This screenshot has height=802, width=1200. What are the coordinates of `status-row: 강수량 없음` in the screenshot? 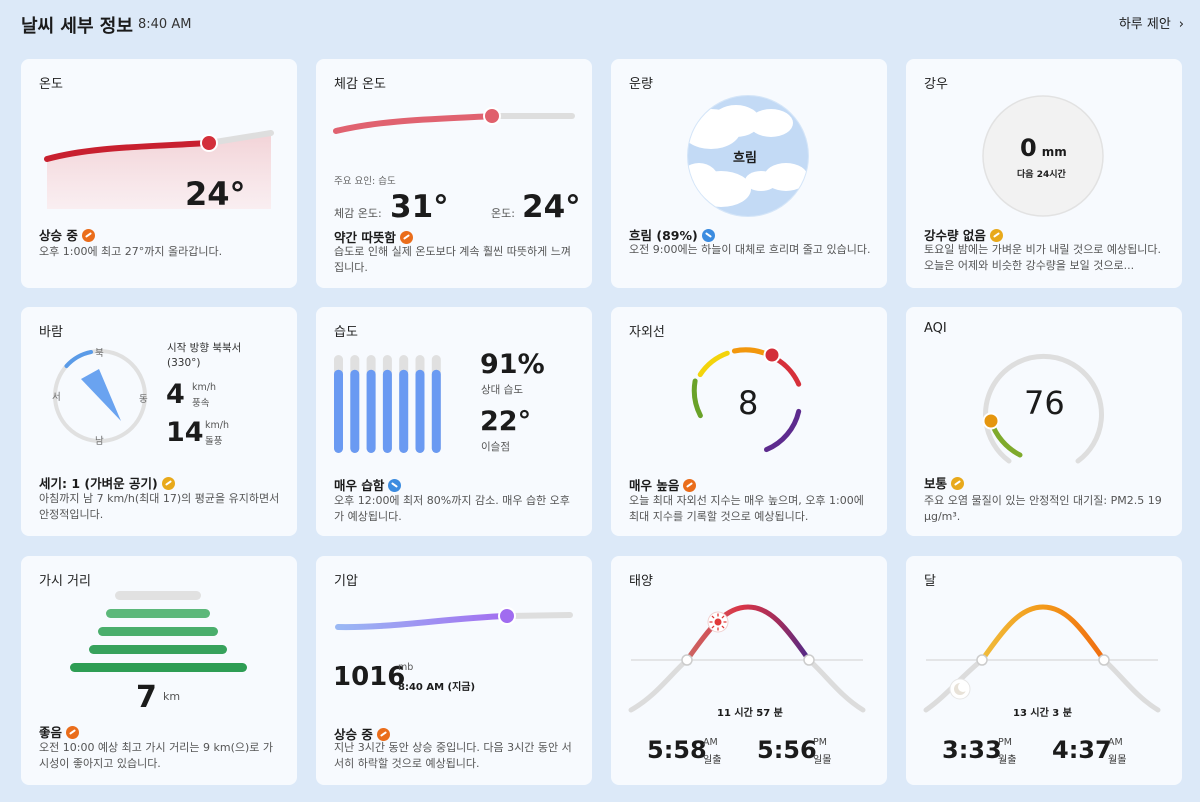 It's located at (963, 234).